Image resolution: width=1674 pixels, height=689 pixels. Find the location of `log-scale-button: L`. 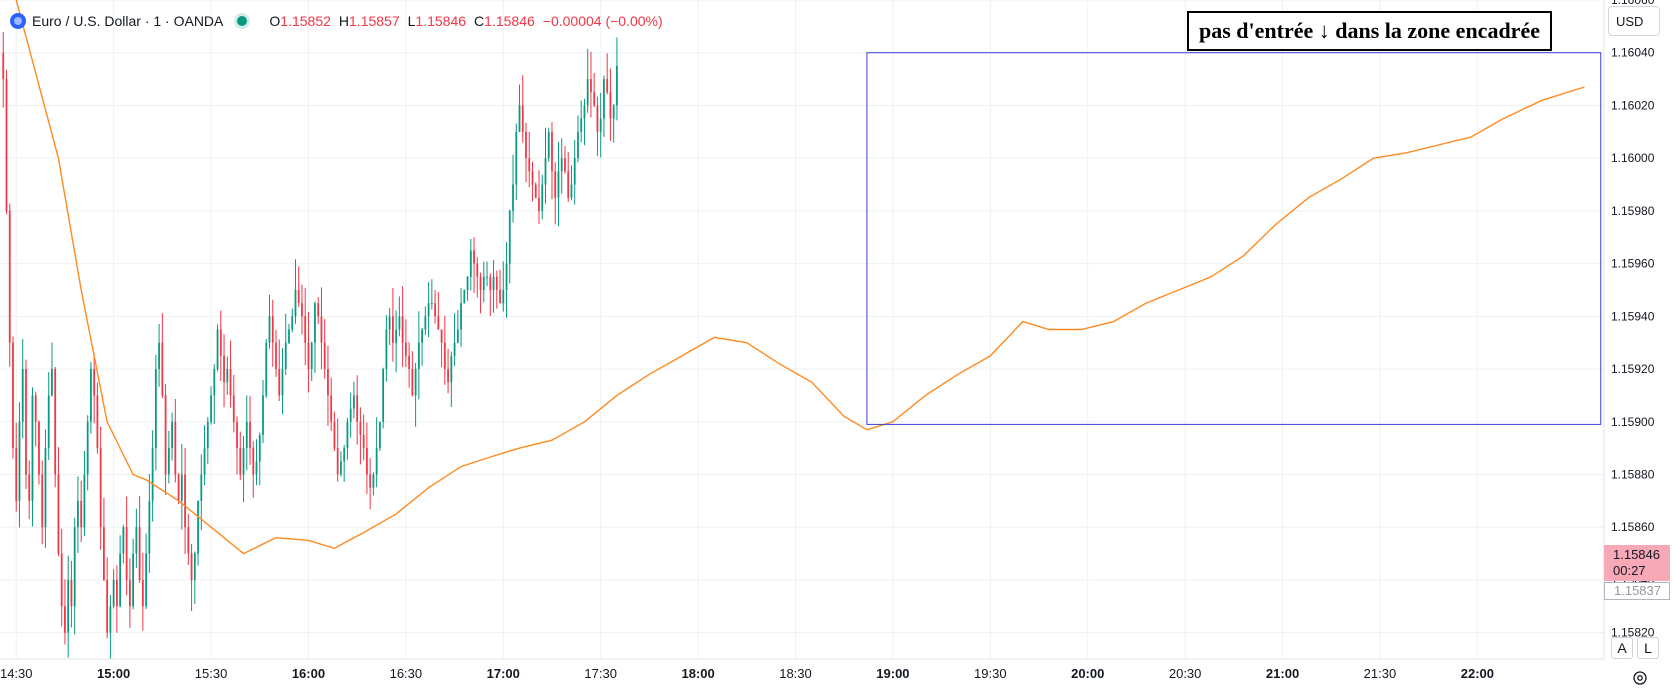

log-scale-button: L is located at coordinates (1648, 648).